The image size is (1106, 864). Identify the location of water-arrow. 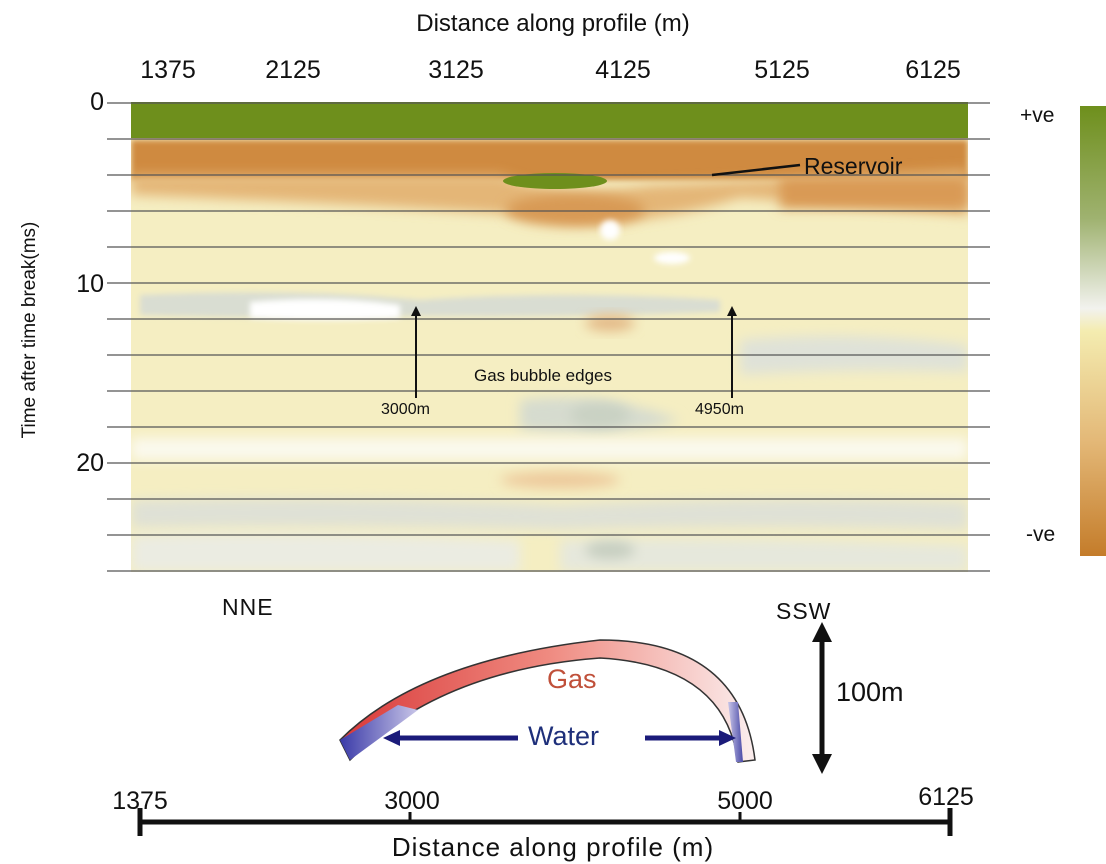
(559, 738).